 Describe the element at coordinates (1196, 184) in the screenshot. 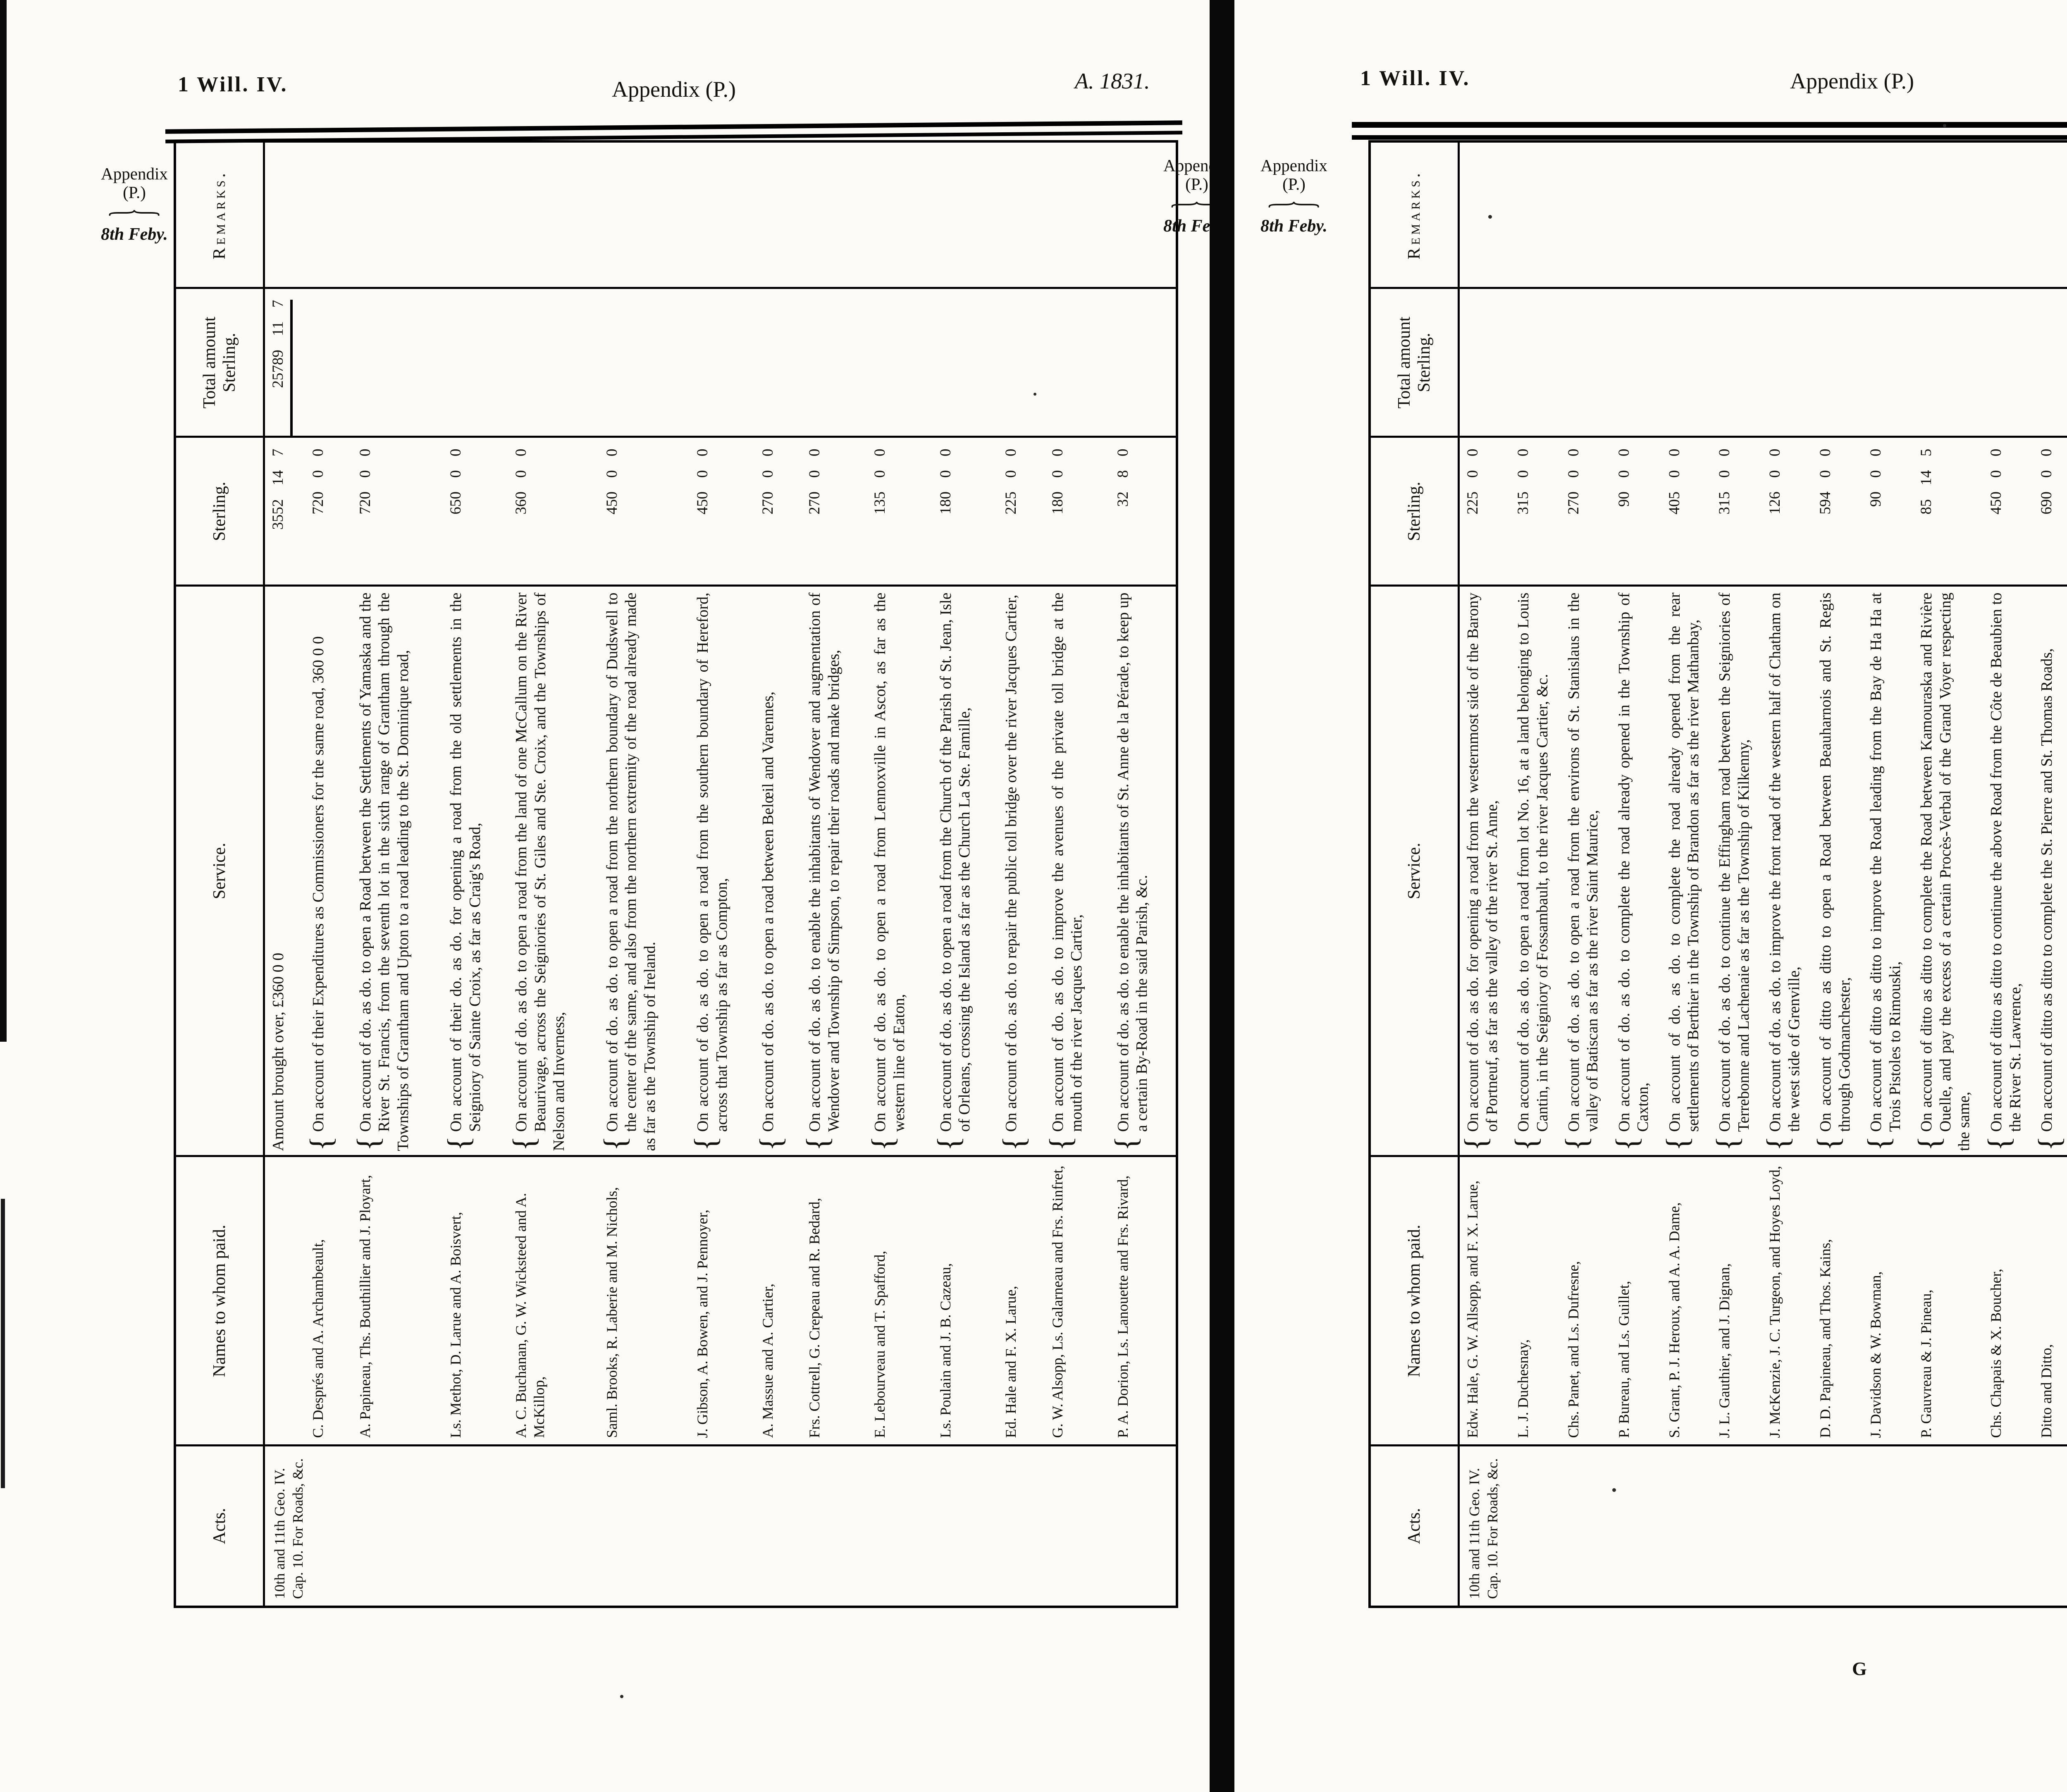

I see `margin-note-line2: (P.)` at that location.